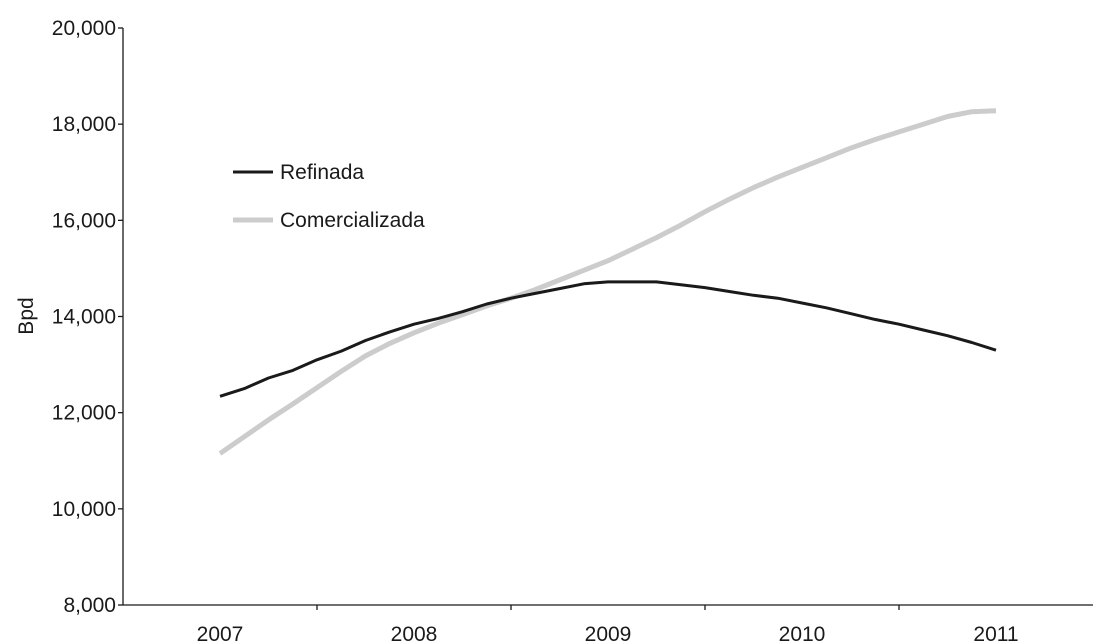 The image size is (1096, 644). I want to click on x-ticks: 2007 2008 2009 2010 2011, so click(608, 624).